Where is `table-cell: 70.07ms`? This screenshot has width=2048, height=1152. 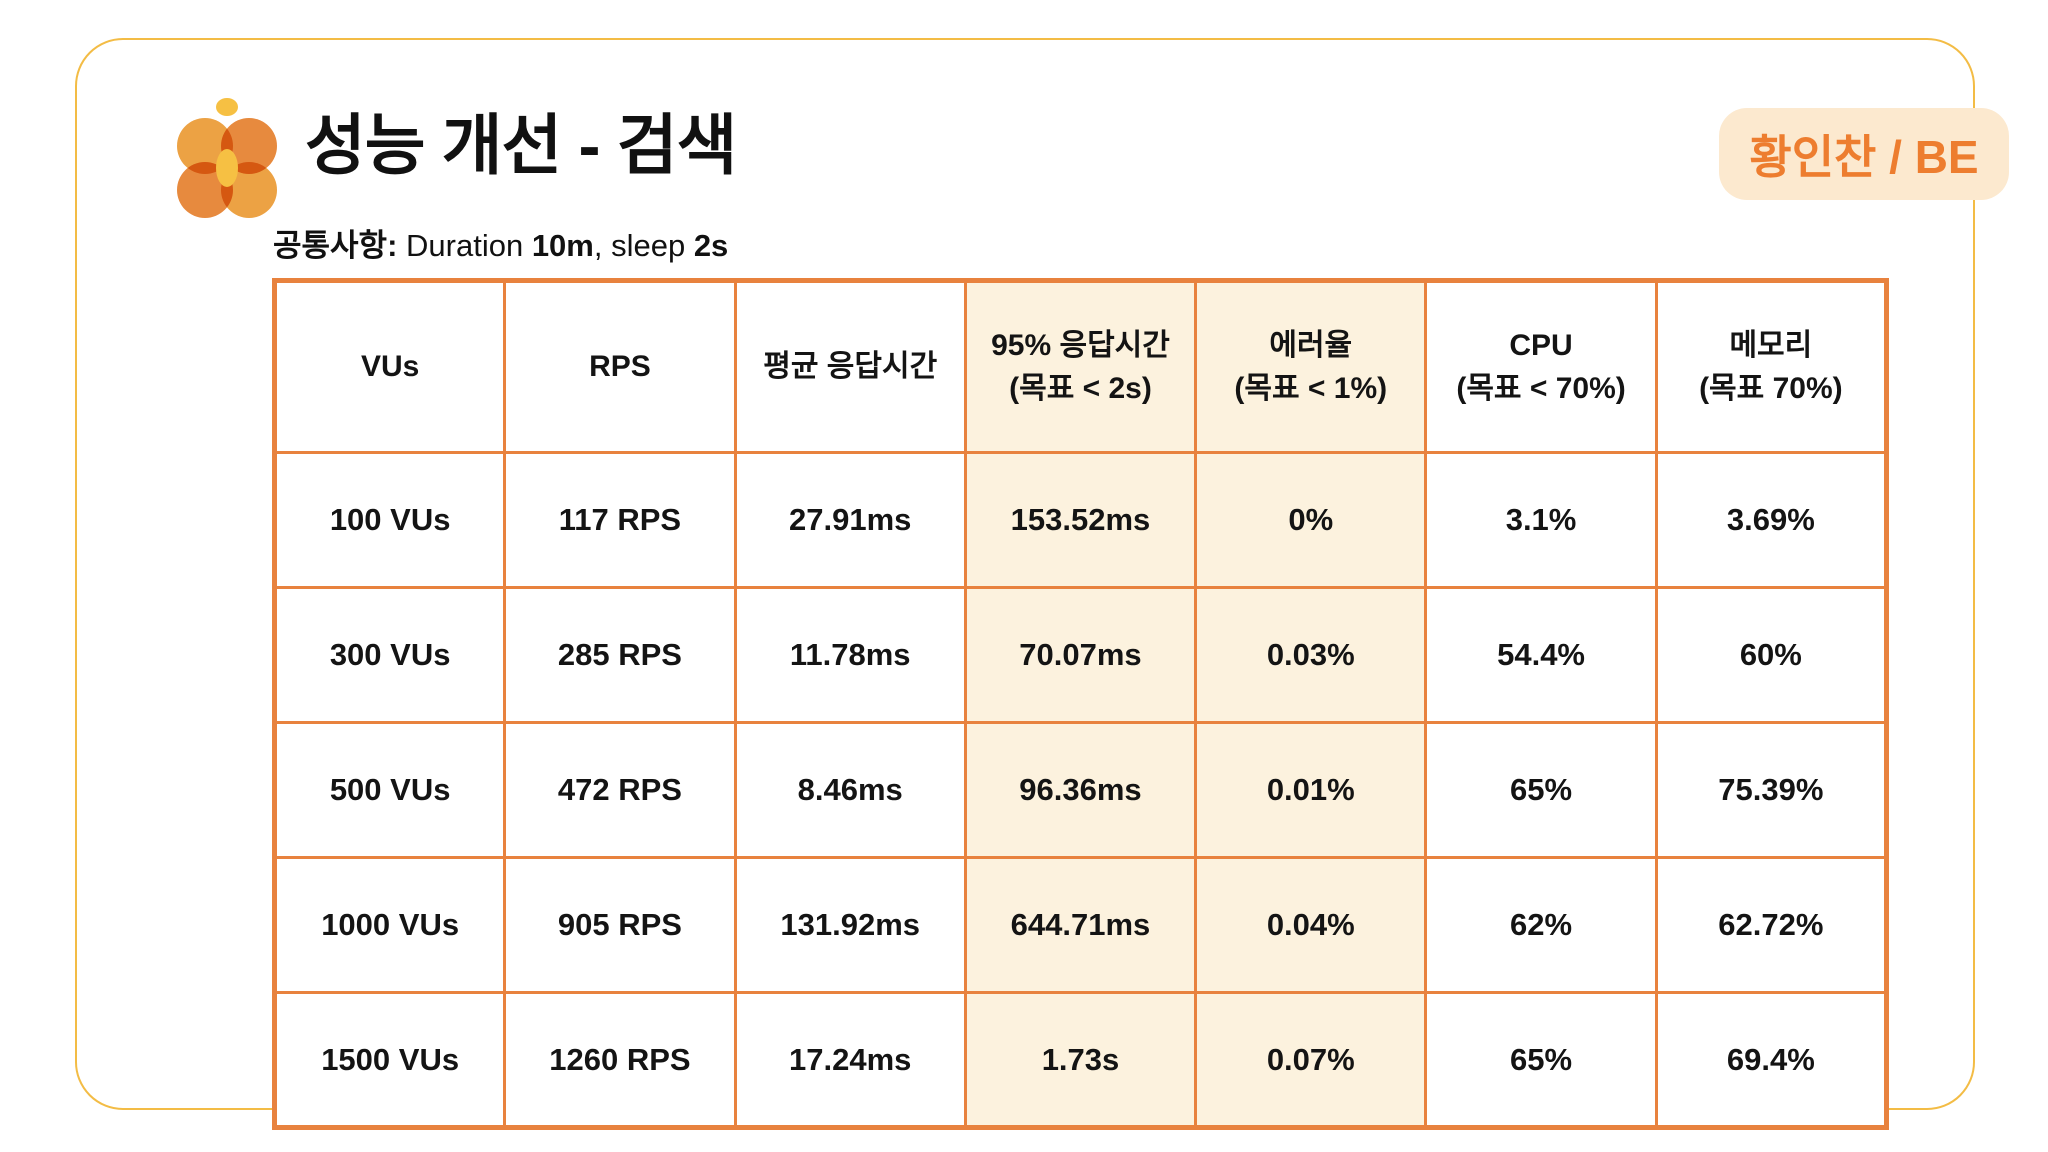 table-cell: 70.07ms is located at coordinates (1080, 655).